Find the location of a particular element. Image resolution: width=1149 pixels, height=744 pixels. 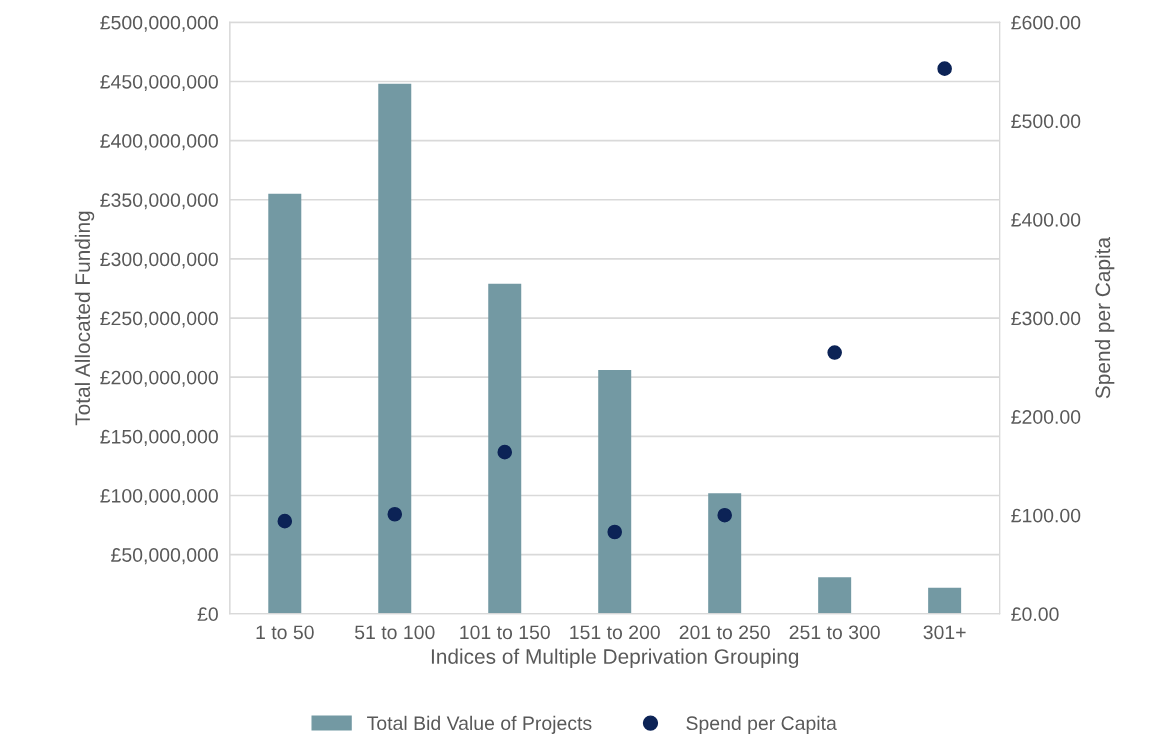

x-tick-label: 101 to 150 is located at coordinates (505, 632).